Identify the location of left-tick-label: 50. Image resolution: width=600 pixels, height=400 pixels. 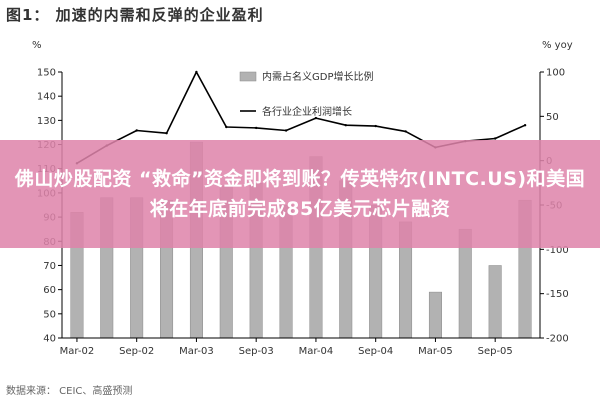
(49, 314).